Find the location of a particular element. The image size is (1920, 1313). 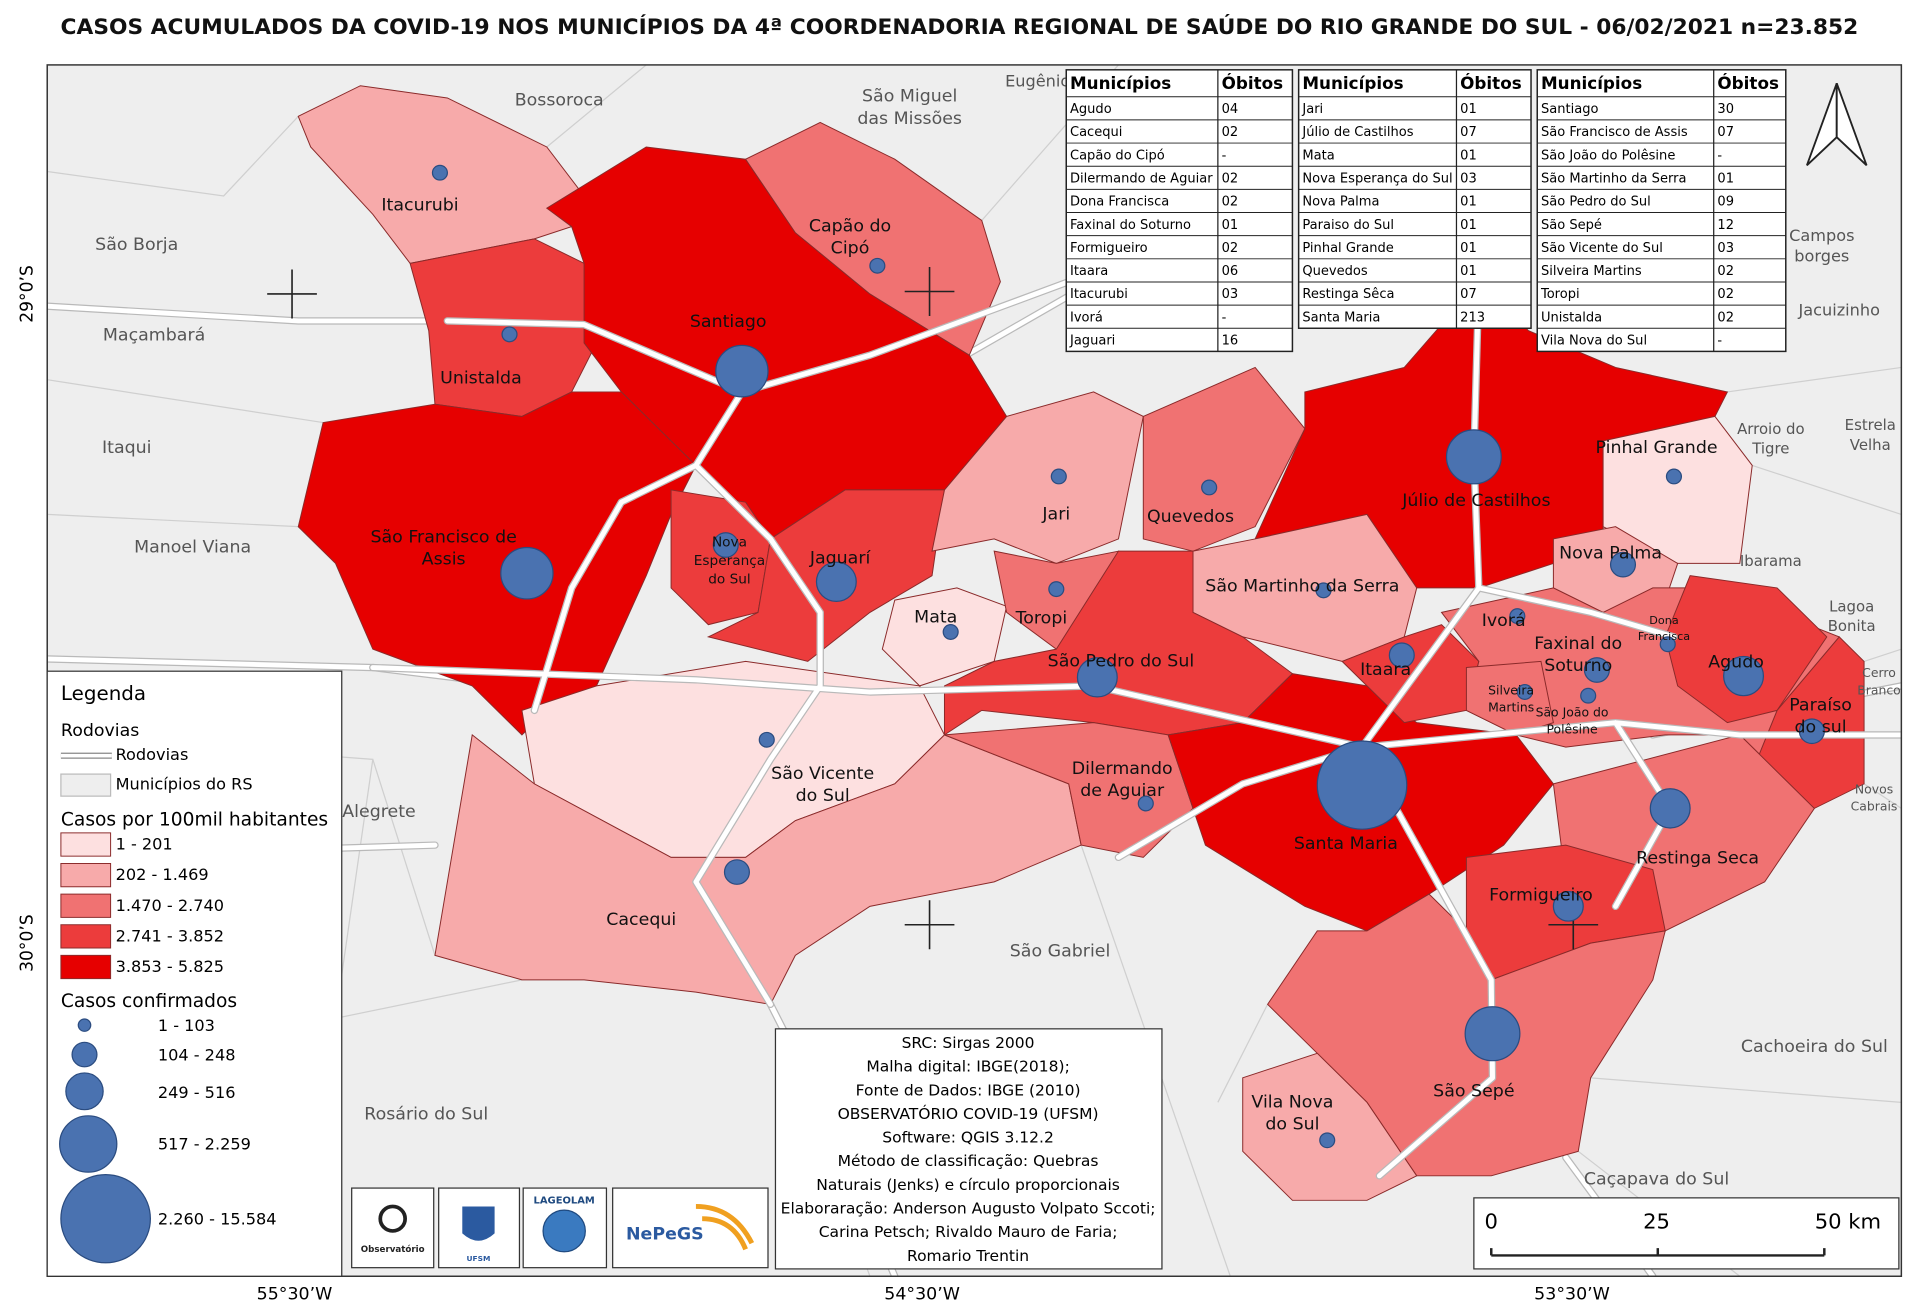

neighbor-label: Itaqui is located at coordinates (127, 448).